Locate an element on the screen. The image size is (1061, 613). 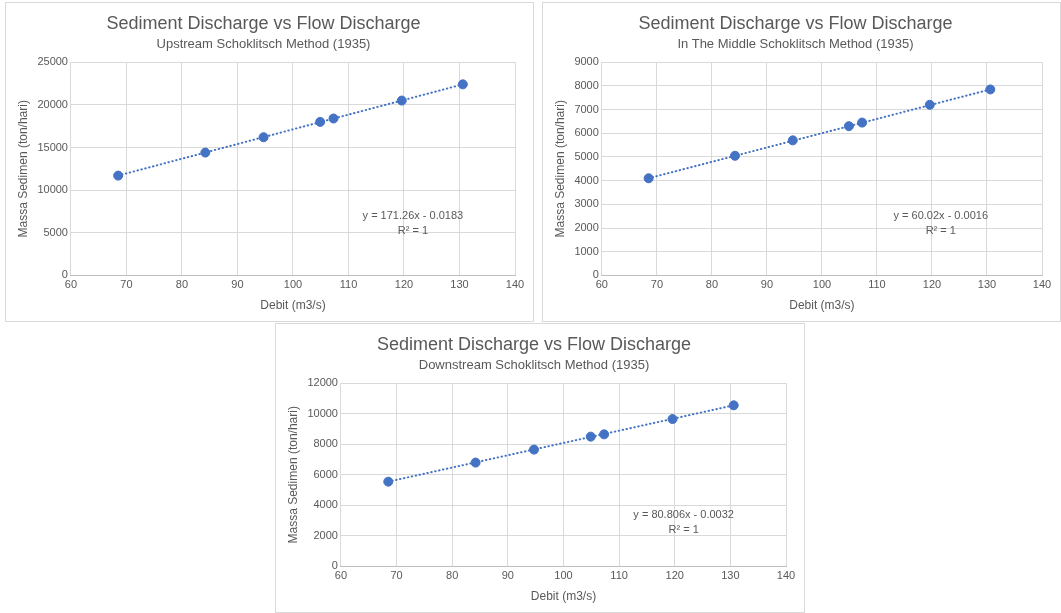
y-tick-label: 25000 is located at coordinates (52, 61).